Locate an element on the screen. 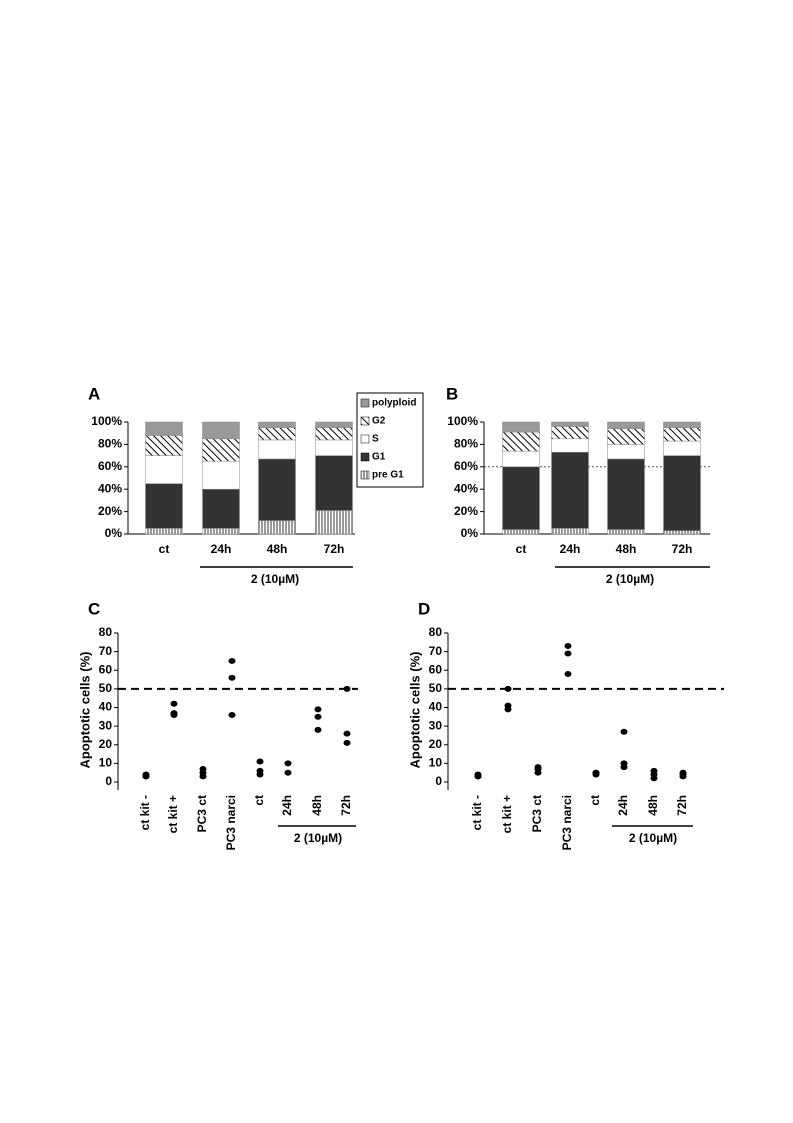 The image size is (793, 1123). panel-letter: A is located at coordinates (94, 393).